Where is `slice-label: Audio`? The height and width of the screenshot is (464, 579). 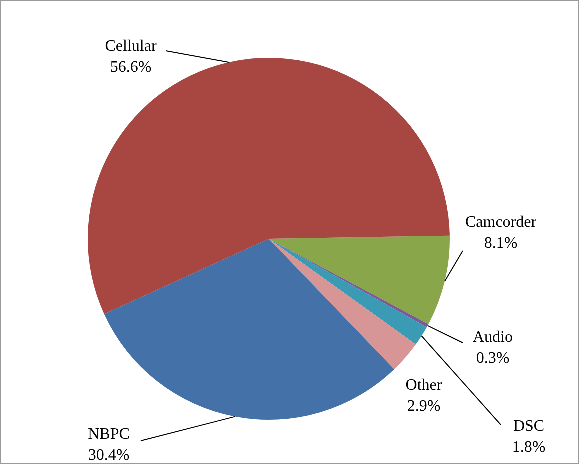 slice-label: Audio is located at coordinates (493, 337).